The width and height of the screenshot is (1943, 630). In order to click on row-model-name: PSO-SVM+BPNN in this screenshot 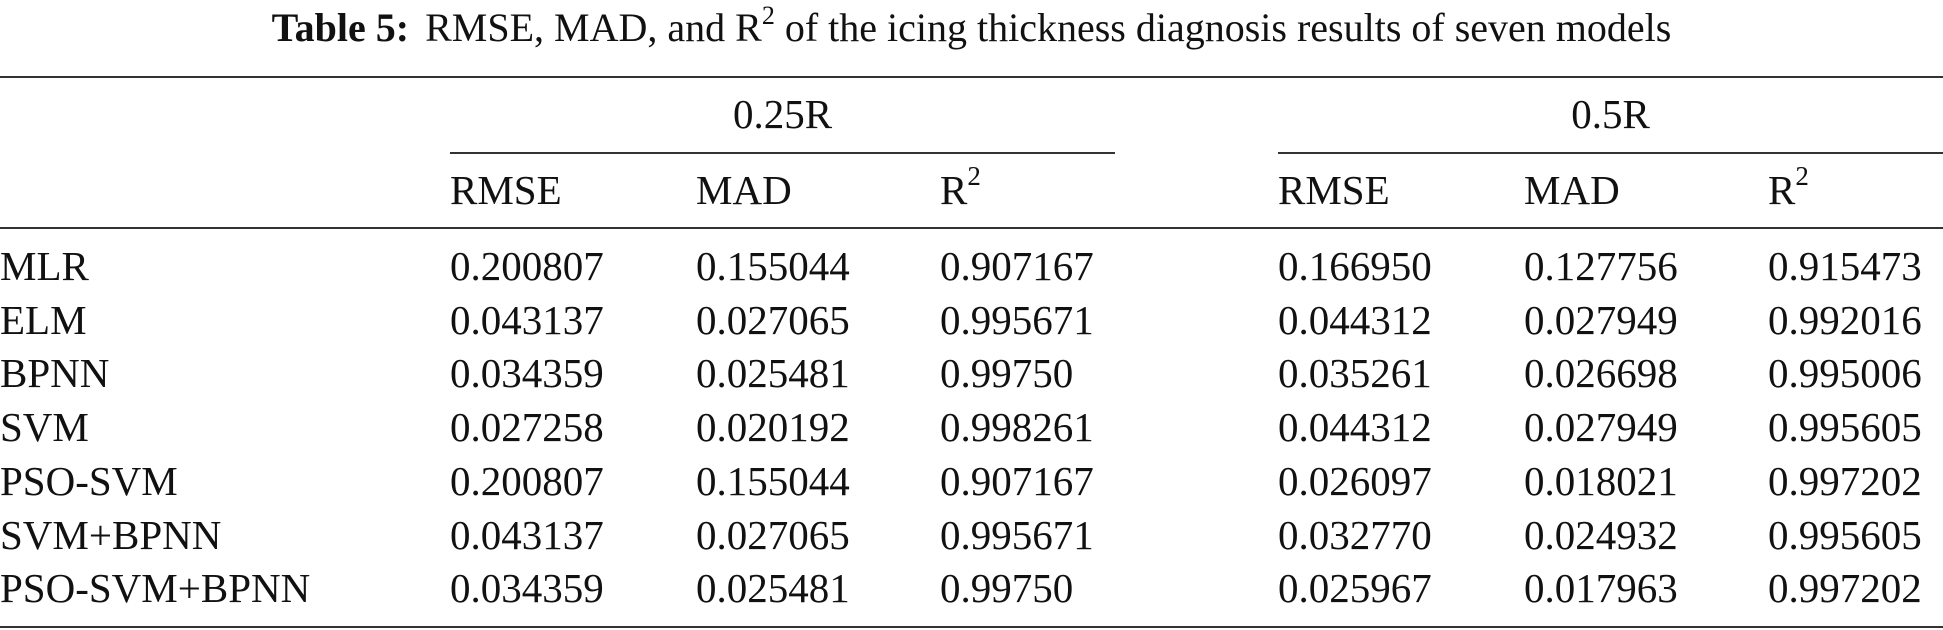, I will do `click(155, 588)`.